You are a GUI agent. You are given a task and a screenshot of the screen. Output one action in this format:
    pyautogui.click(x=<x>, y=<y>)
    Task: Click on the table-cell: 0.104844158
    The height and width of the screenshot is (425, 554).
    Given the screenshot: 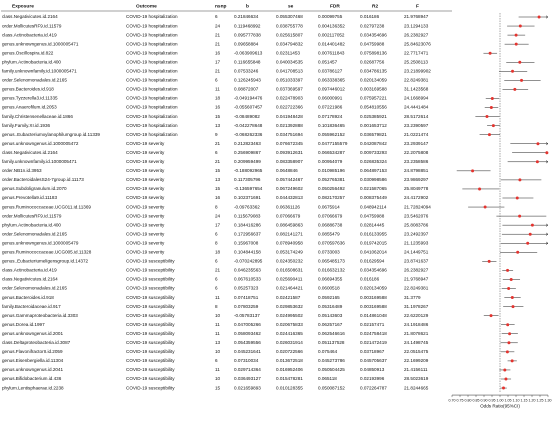 What is the action you would take?
    pyautogui.click(x=247, y=252)
    